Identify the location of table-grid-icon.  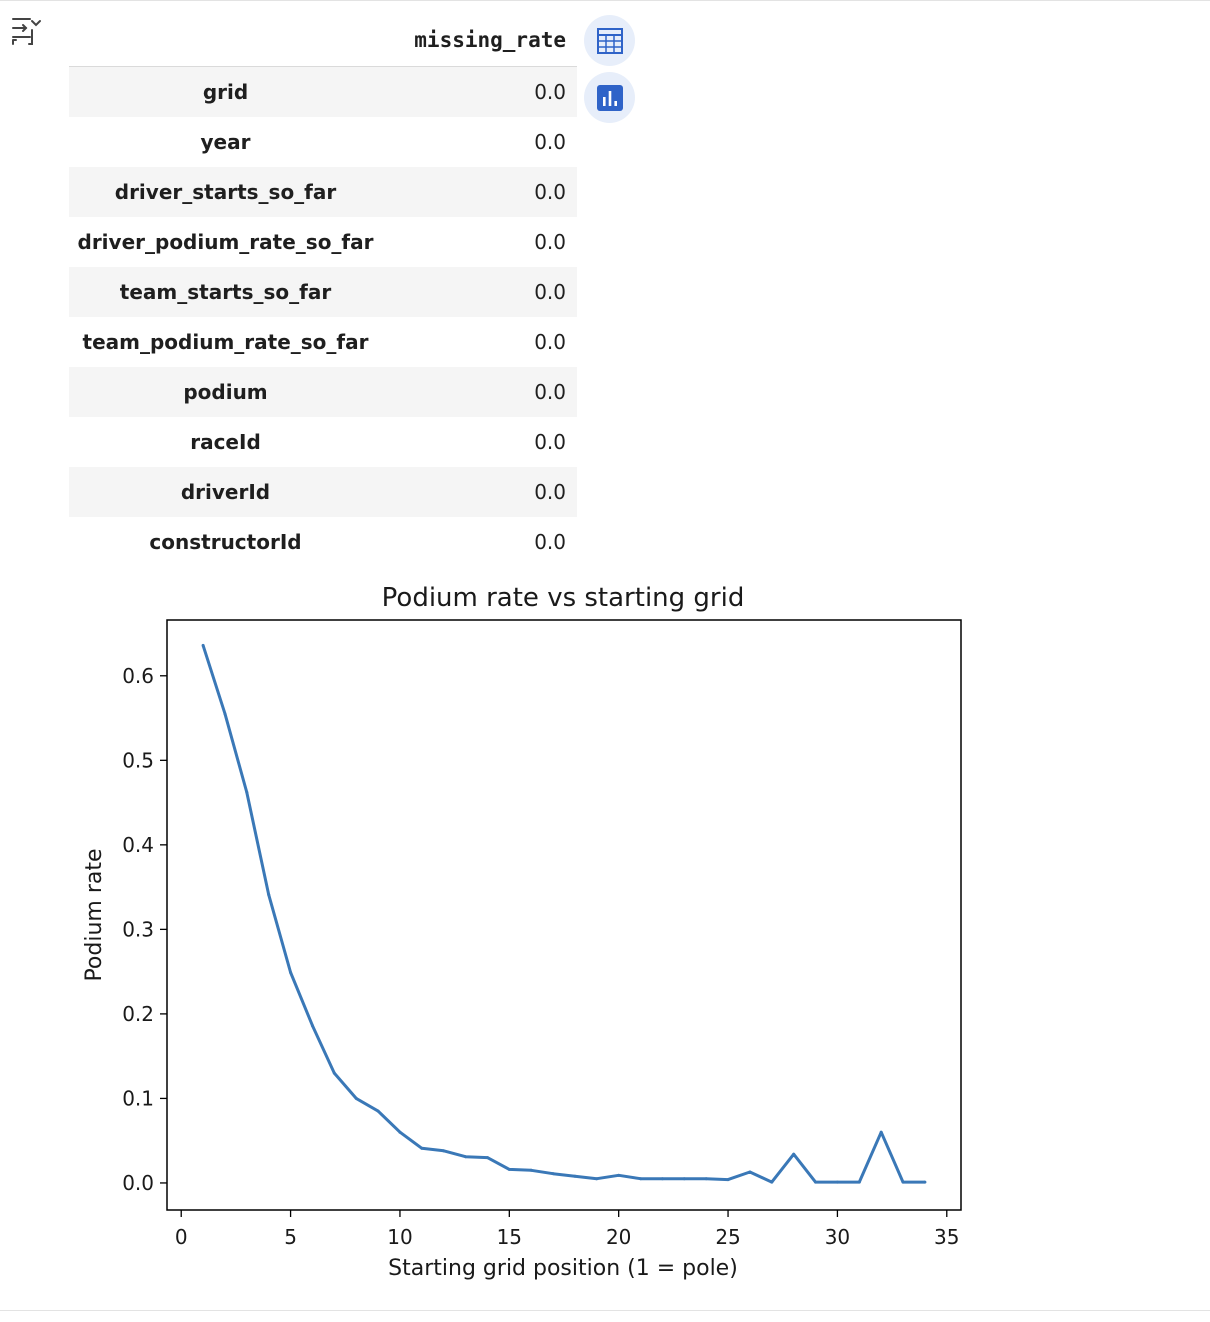
(609, 40).